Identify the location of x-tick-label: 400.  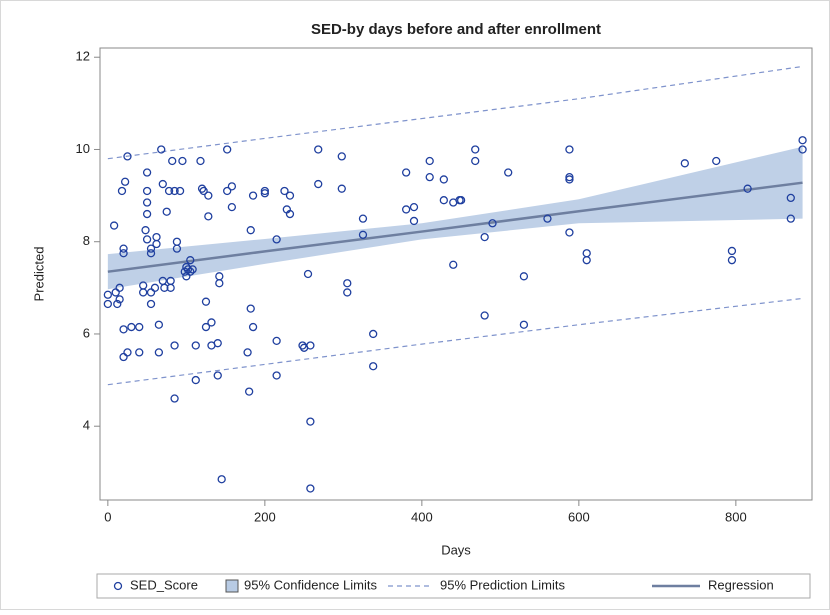
(422, 516).